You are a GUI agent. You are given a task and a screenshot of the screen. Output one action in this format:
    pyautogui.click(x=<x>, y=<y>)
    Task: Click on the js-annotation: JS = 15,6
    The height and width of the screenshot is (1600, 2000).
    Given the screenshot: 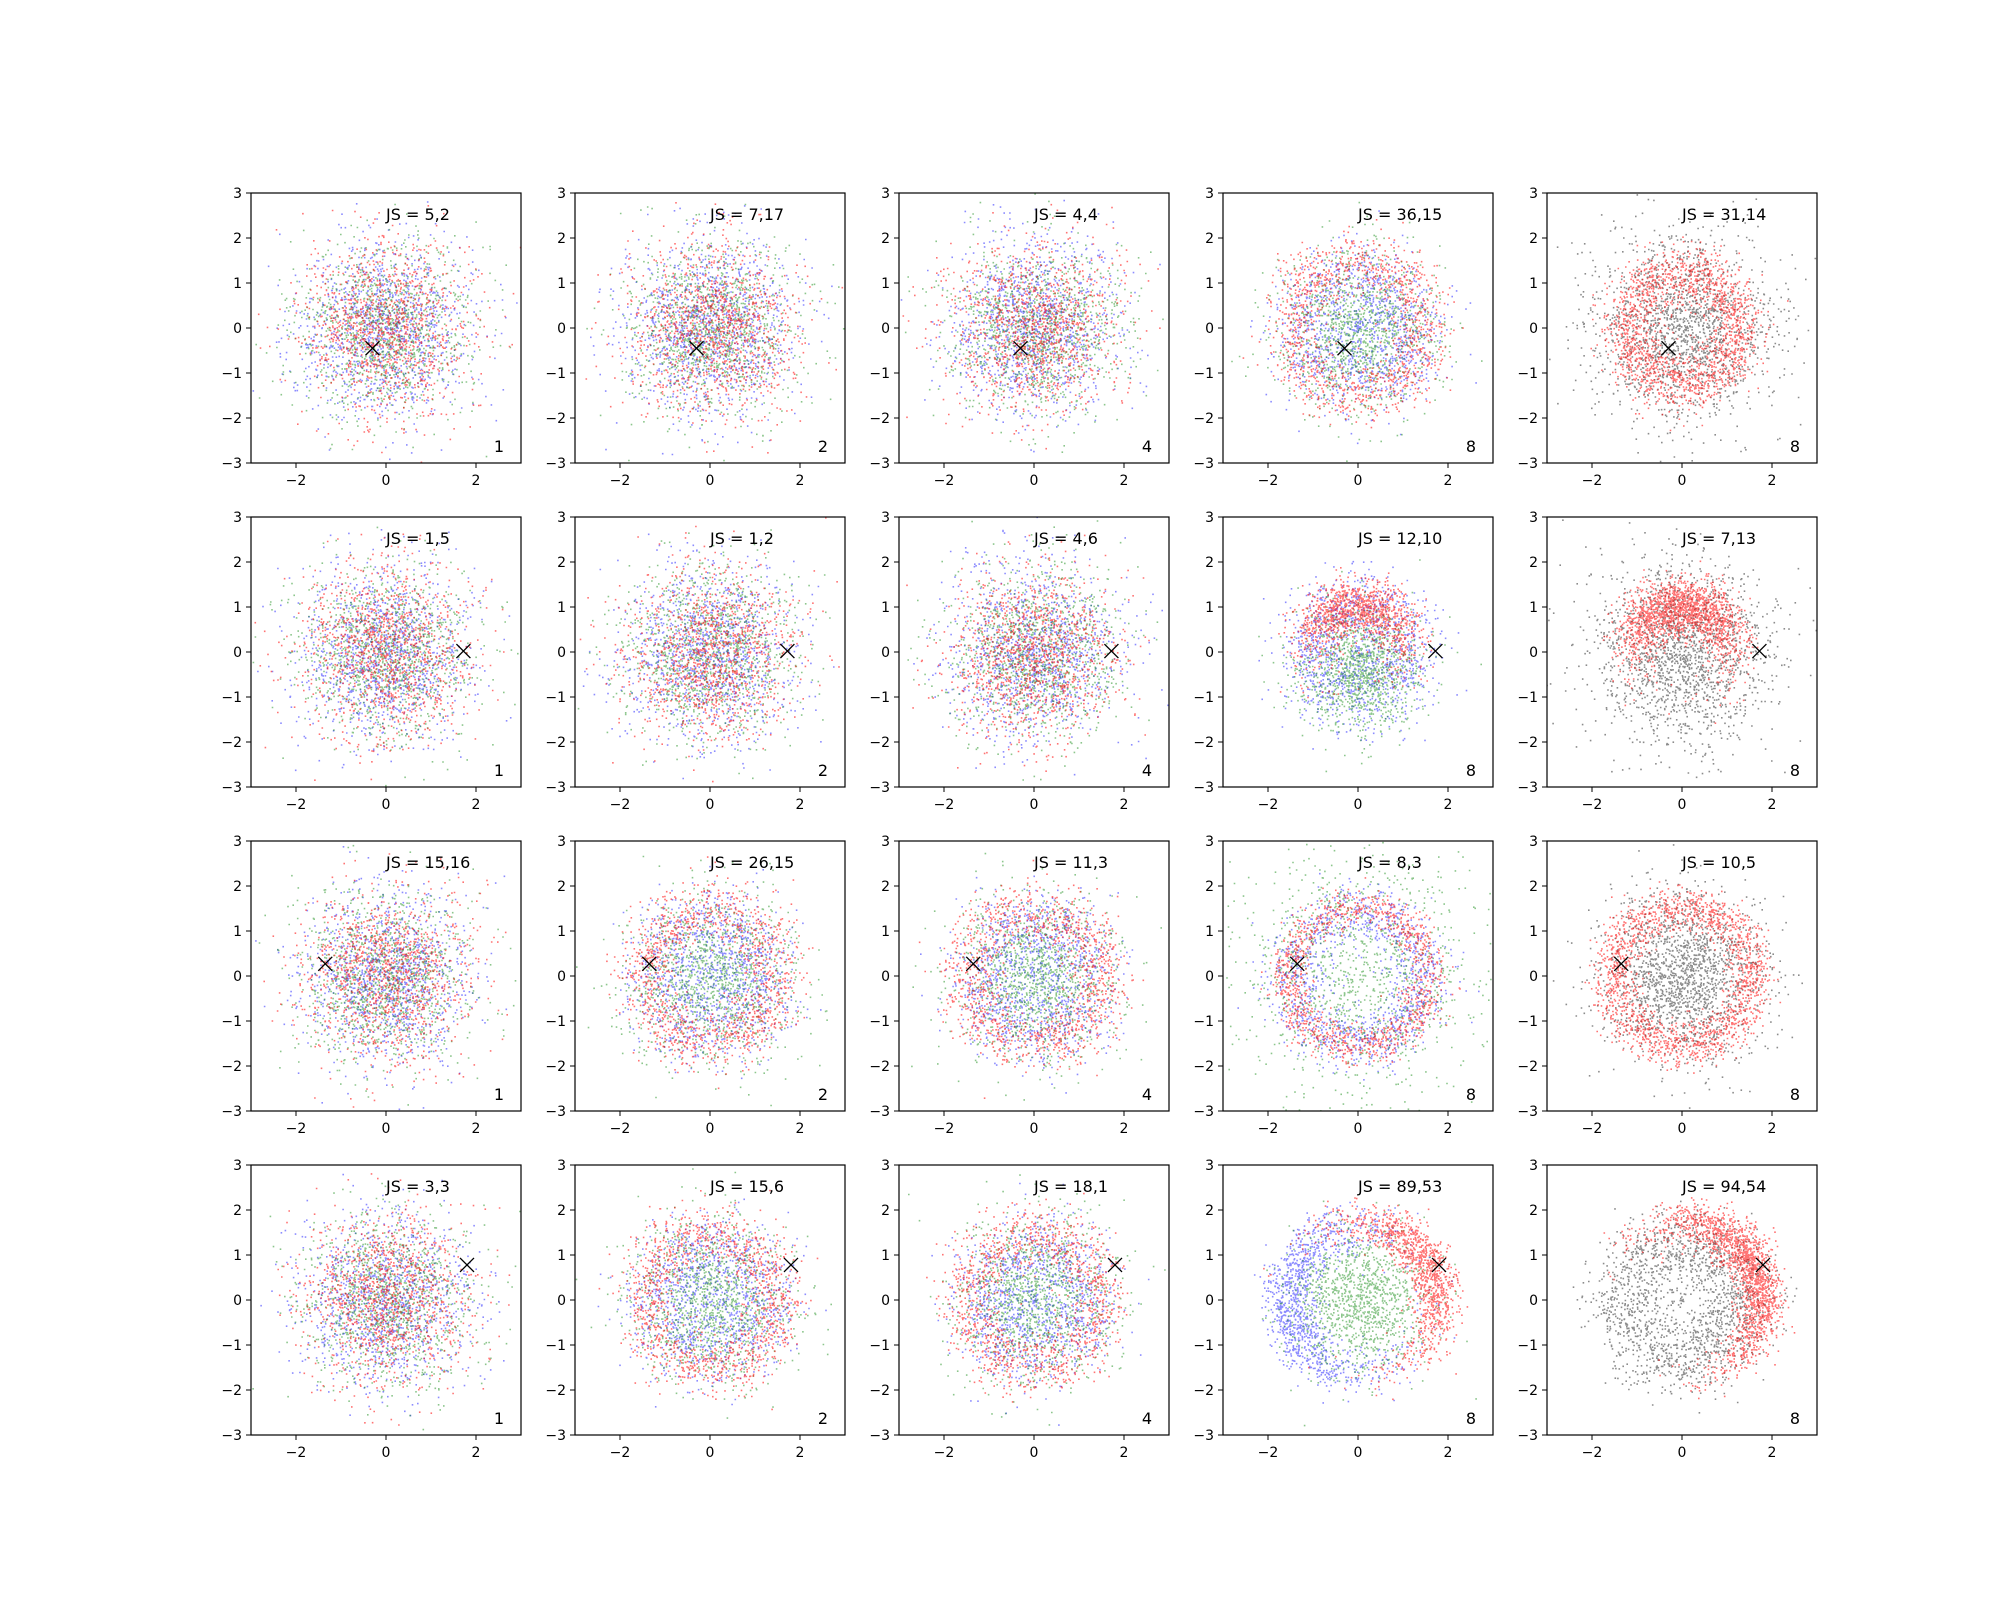 What is the action you would take?
    pyautogui.click(x=746, y=1186)
    